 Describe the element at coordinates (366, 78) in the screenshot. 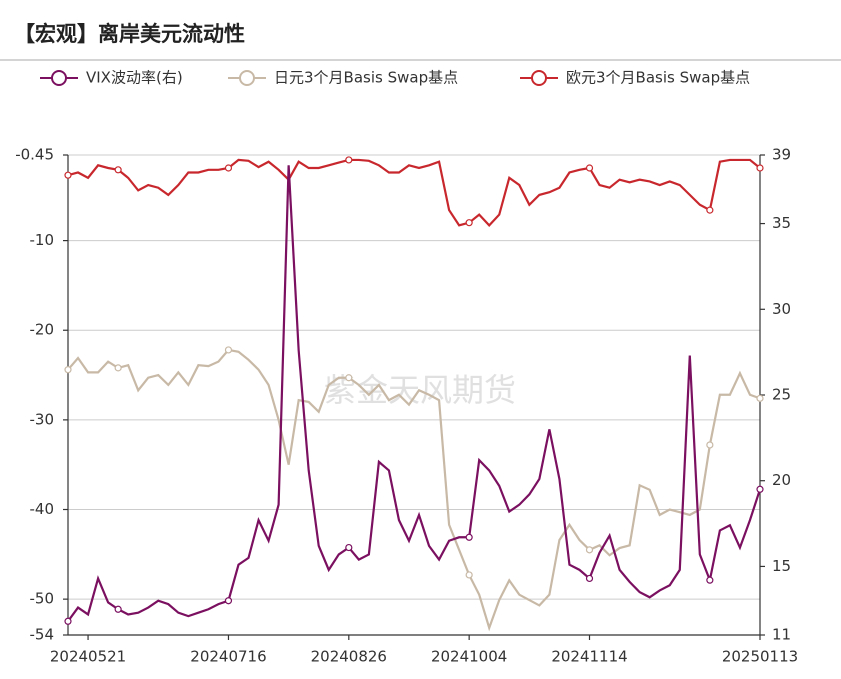

I see `legend-label: 日元3个月Basis Swap基点` at that location.